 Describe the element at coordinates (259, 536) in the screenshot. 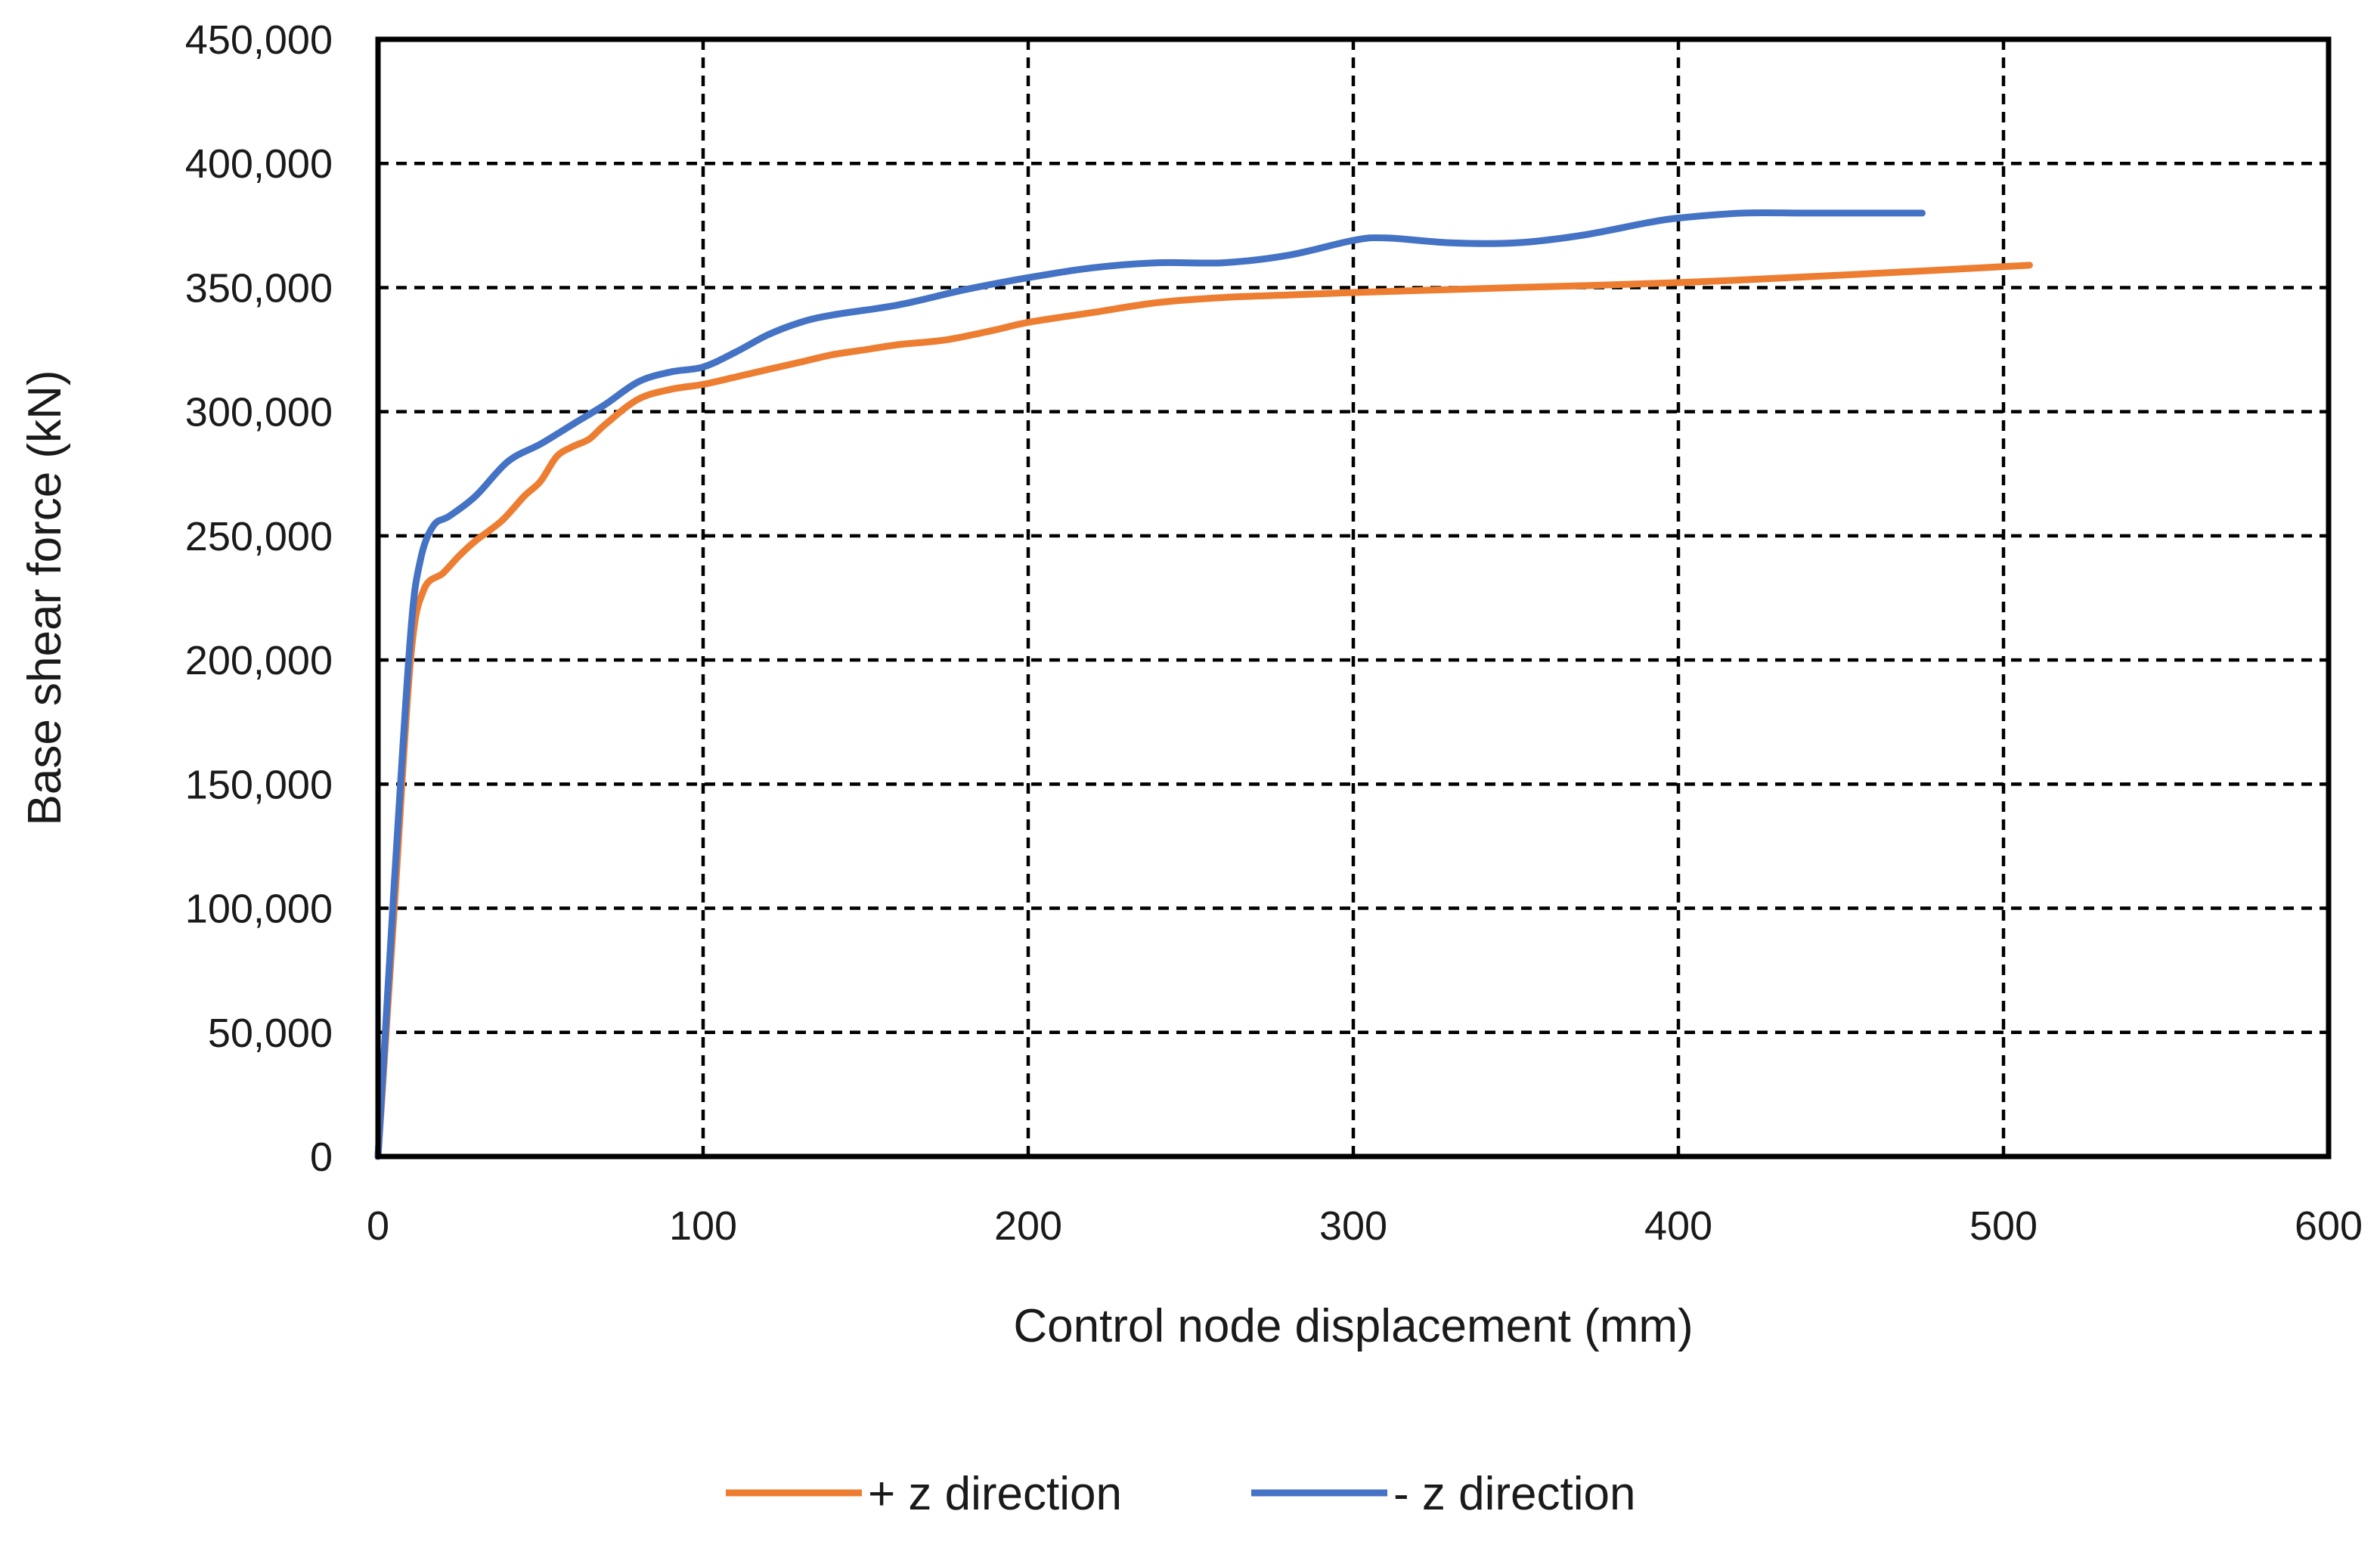

I see `y-tick-label: 250,000` at that location.